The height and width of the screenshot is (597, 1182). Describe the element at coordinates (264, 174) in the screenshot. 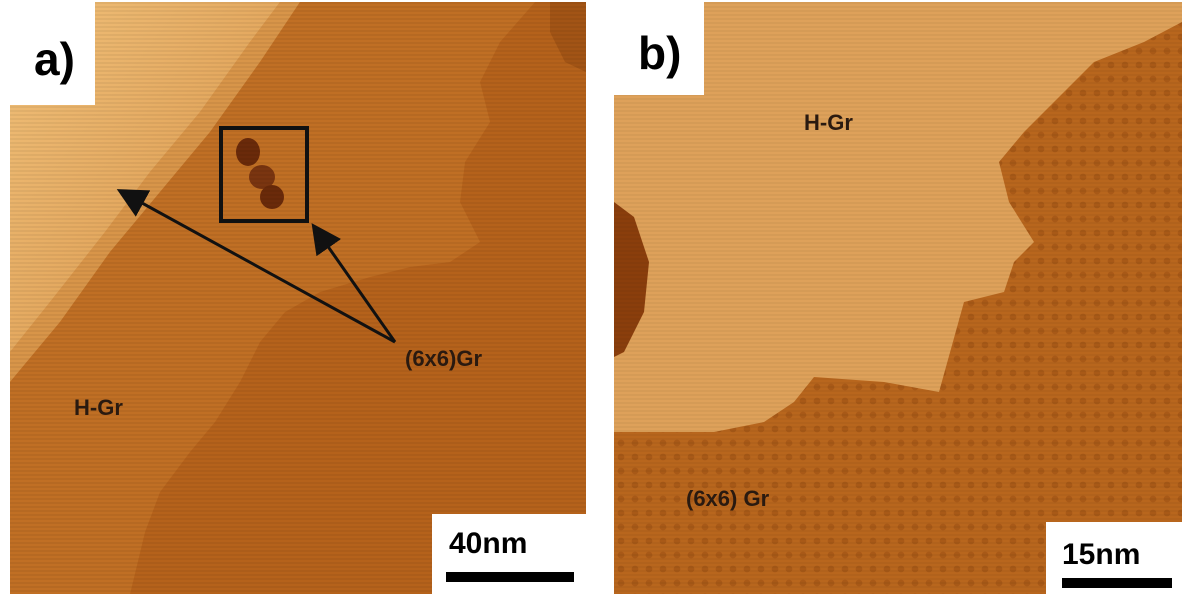

I see `highlight-box` at that location.